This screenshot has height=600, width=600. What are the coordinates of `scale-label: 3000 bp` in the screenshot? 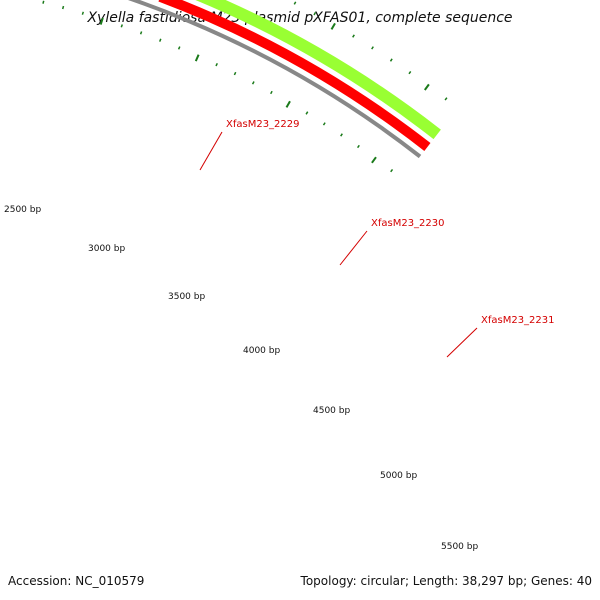 It's located at (106, 249).